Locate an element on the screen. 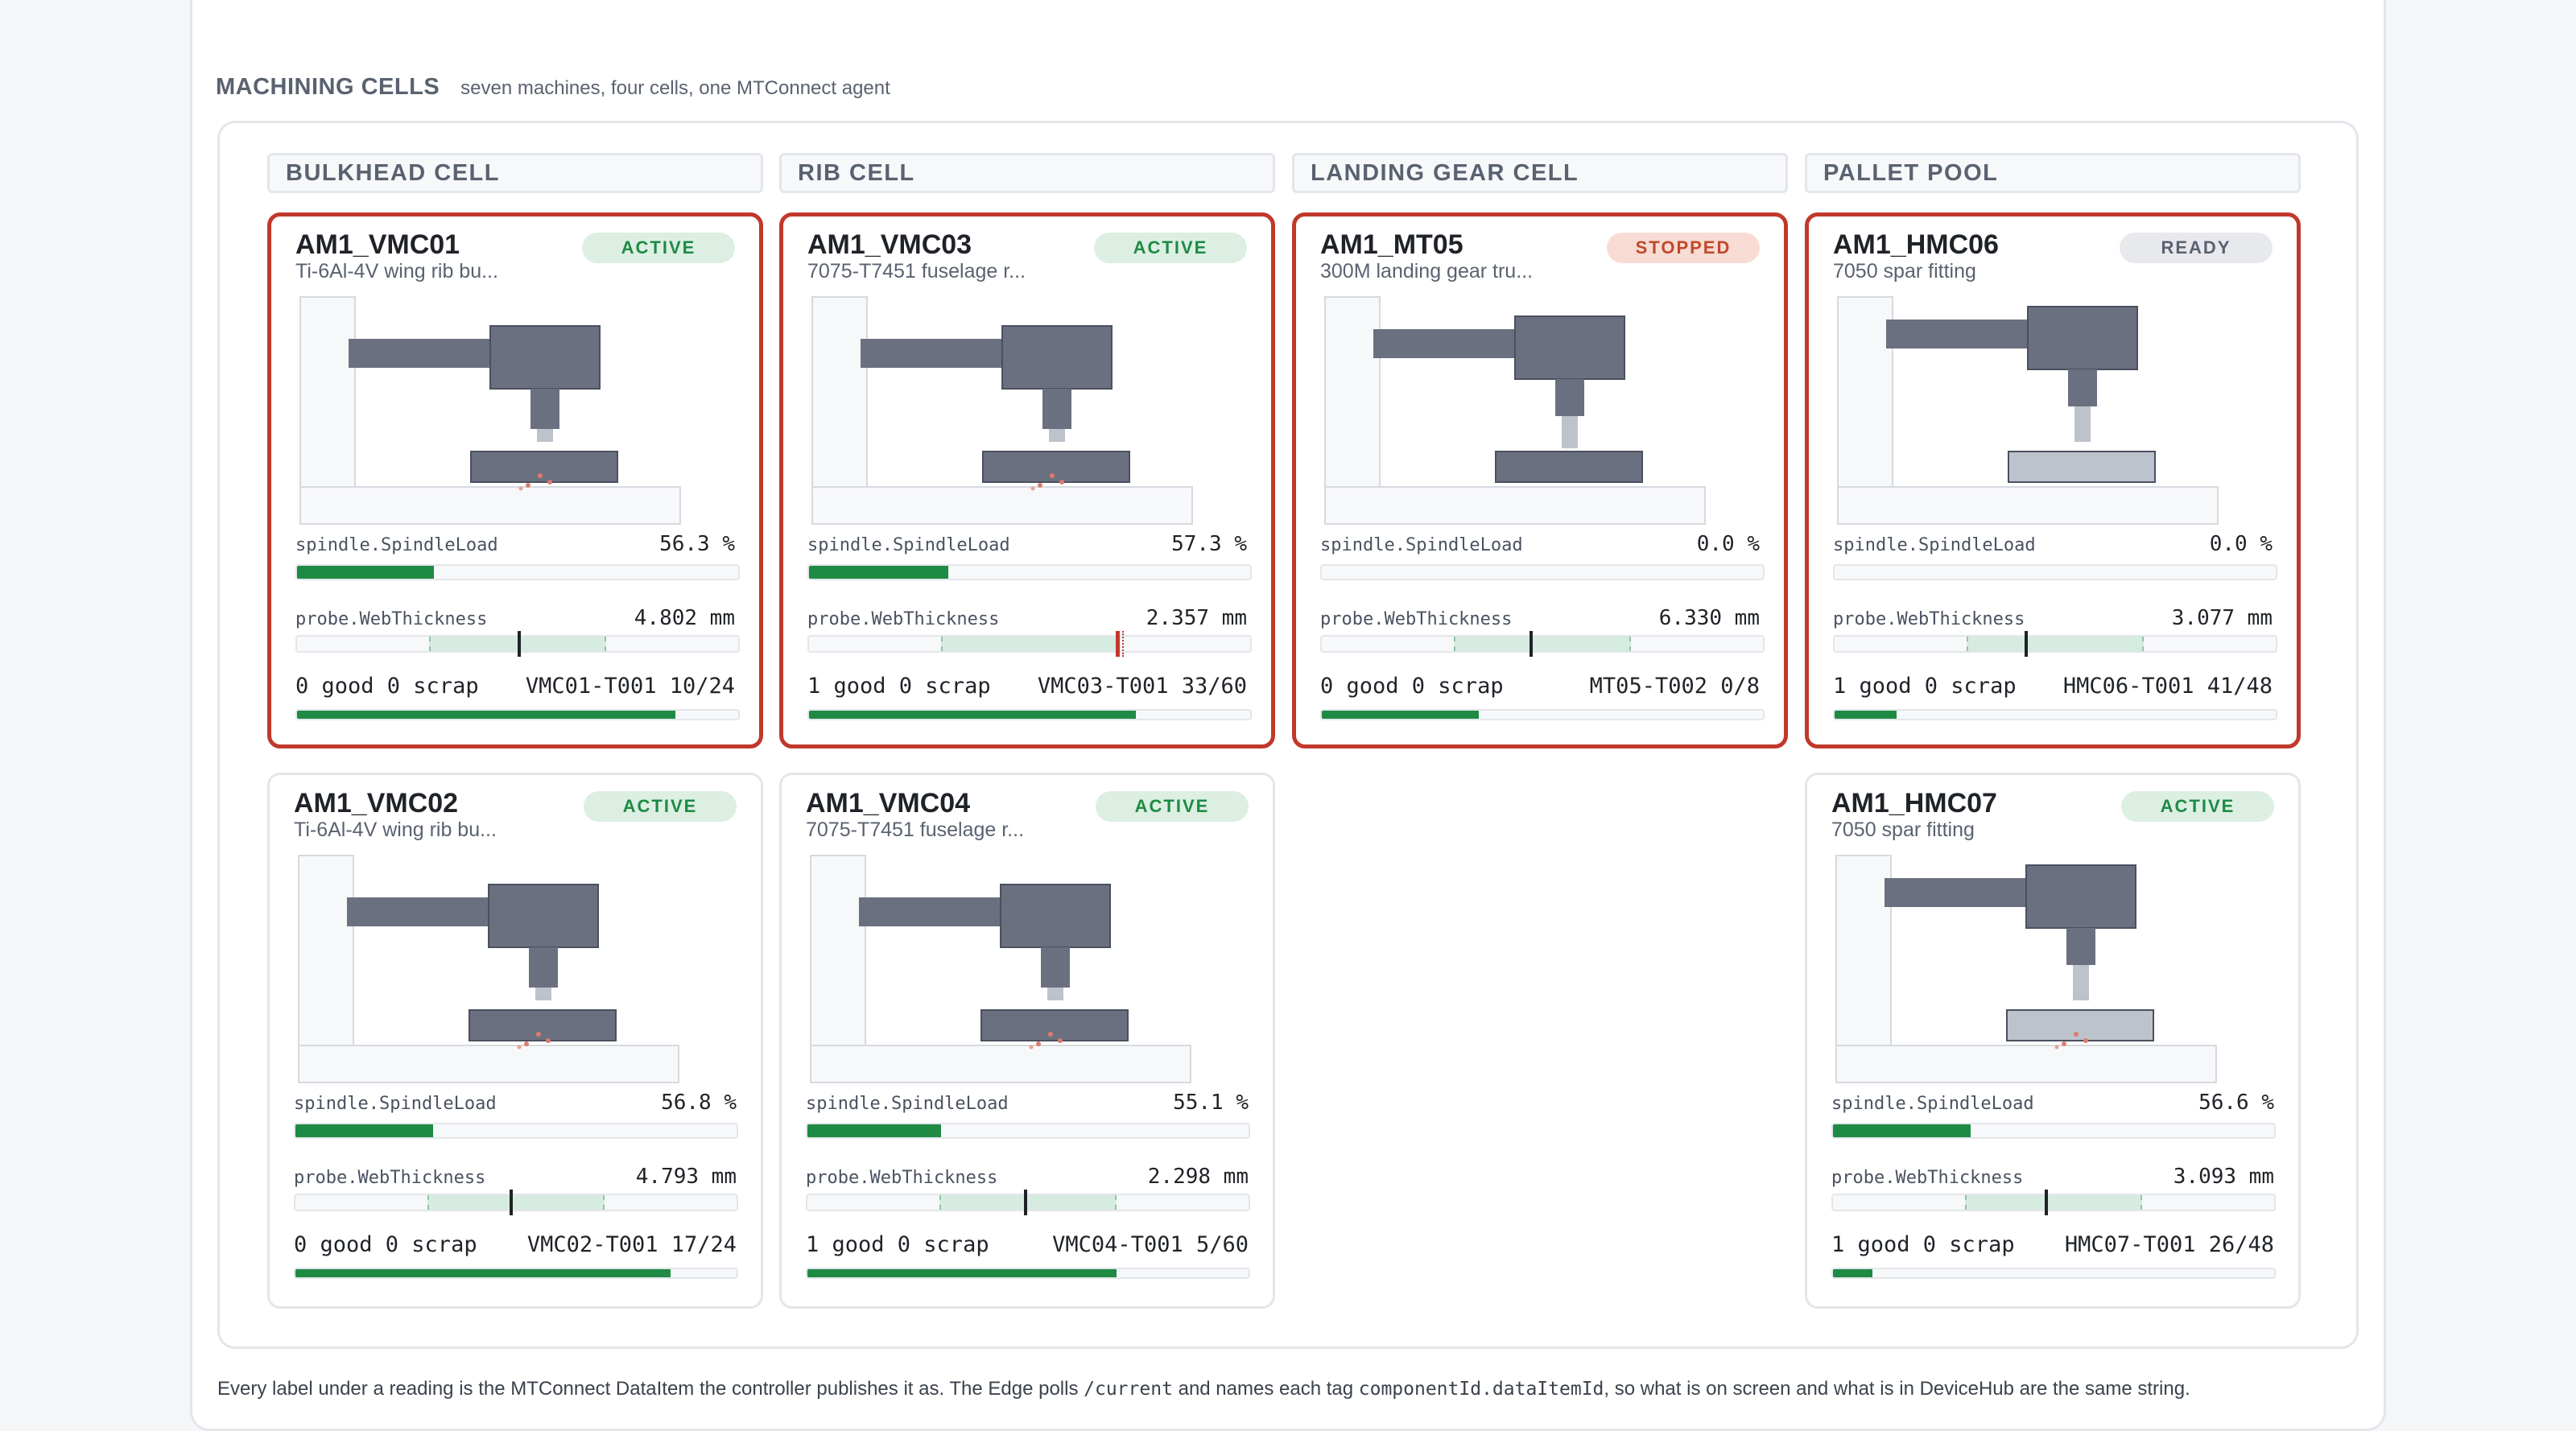 The height and width of the screenshot is (1431, 2576). probe-value: 3.093 mm is located at coordinates (2223, 1177).